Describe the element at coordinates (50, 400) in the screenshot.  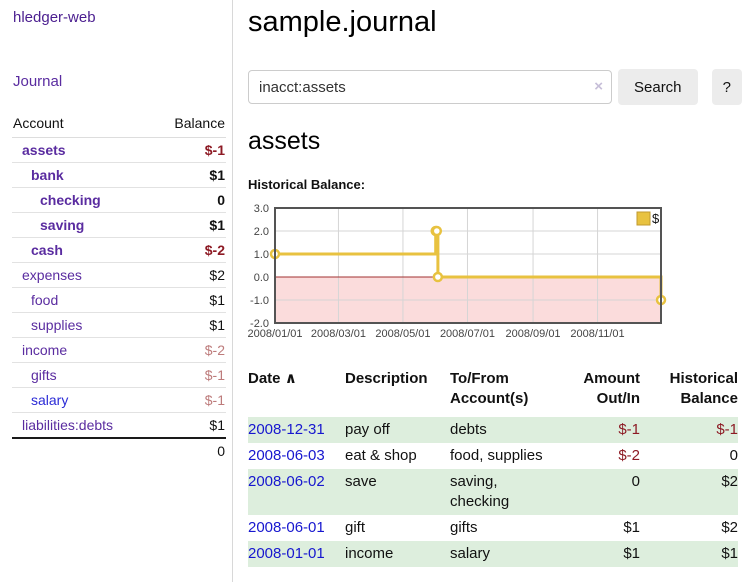
I see `account-link: salary` at that location.